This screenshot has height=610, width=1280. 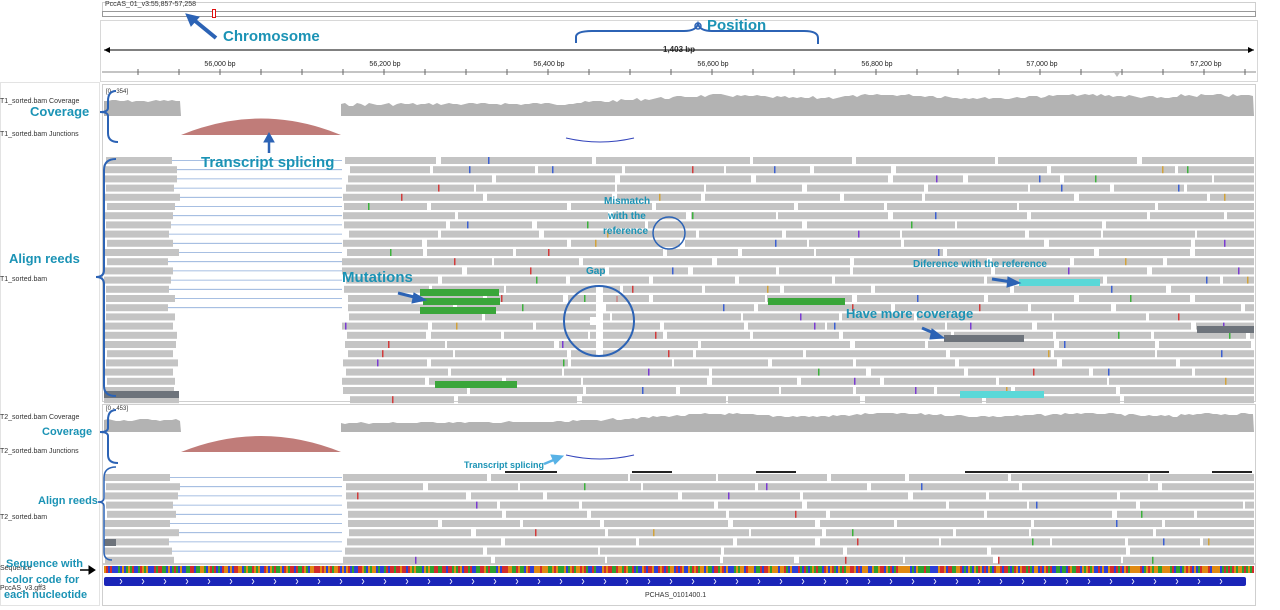 I want to click on sequence-label: Sequence, so click(x=16, y=568).